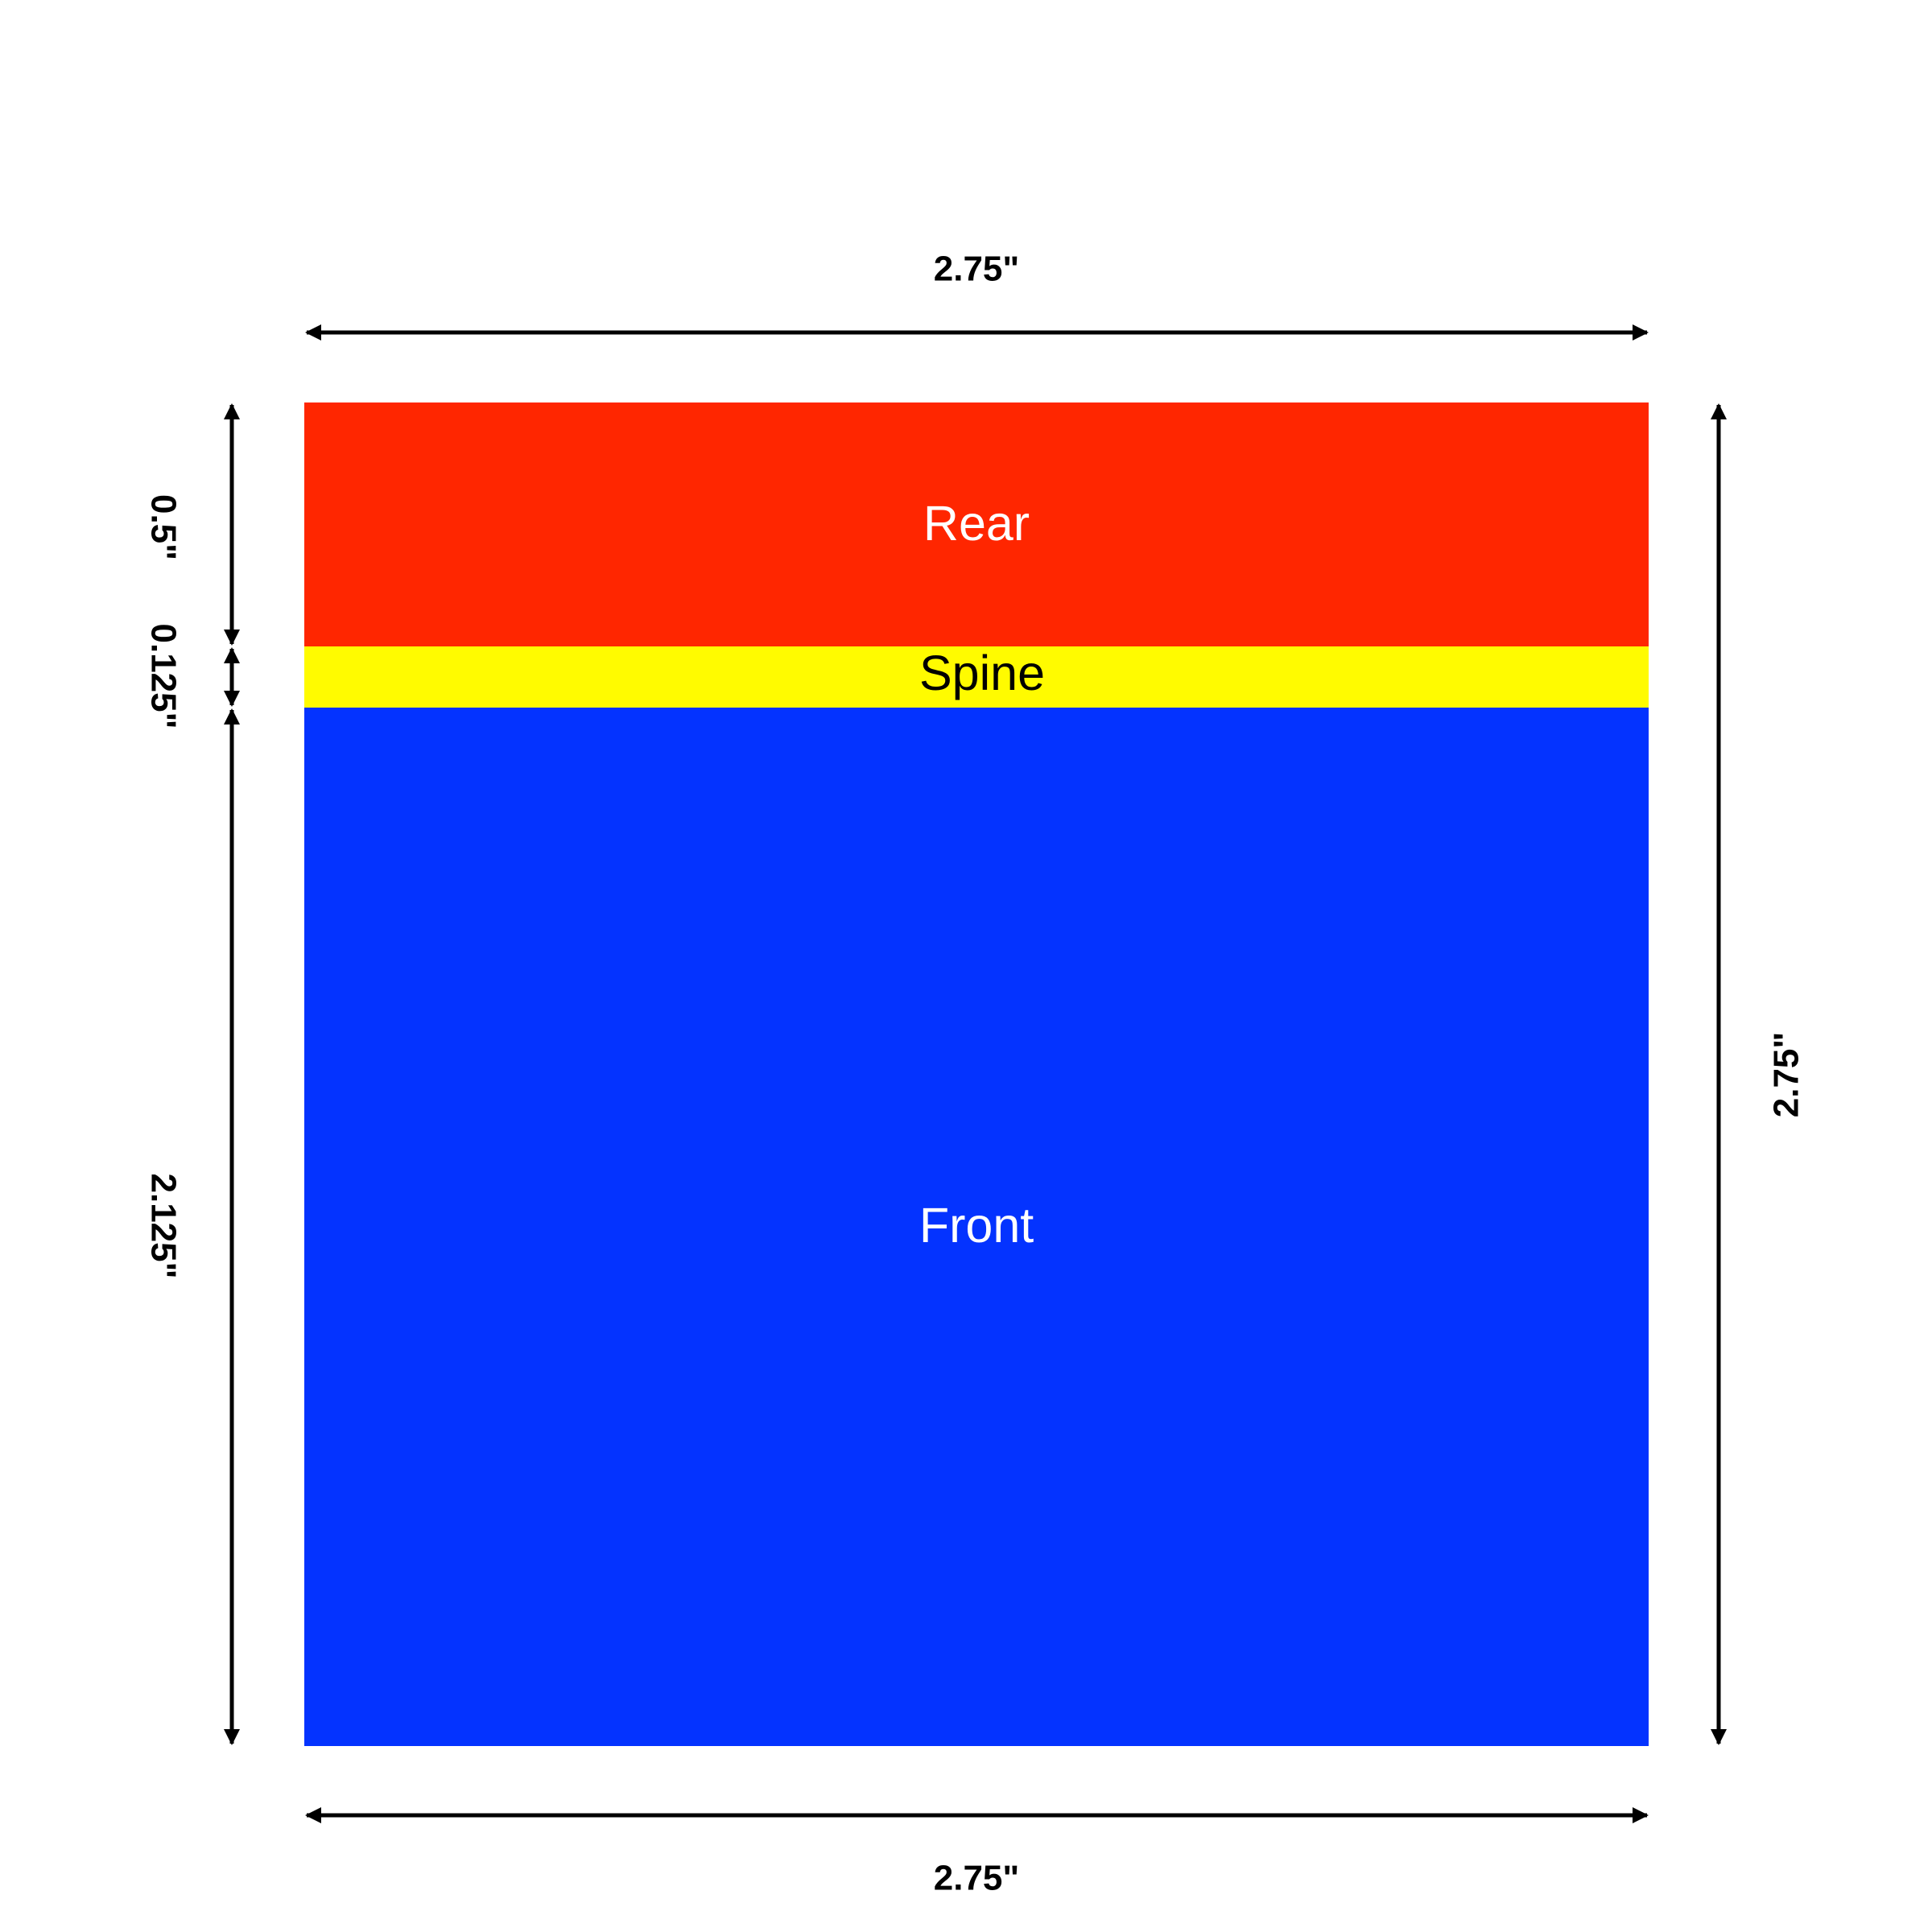 Image resolution: width=1932 pixels, height=1932 pixels. I want to click on spine-height-label: 0.125", so click(163, 676).